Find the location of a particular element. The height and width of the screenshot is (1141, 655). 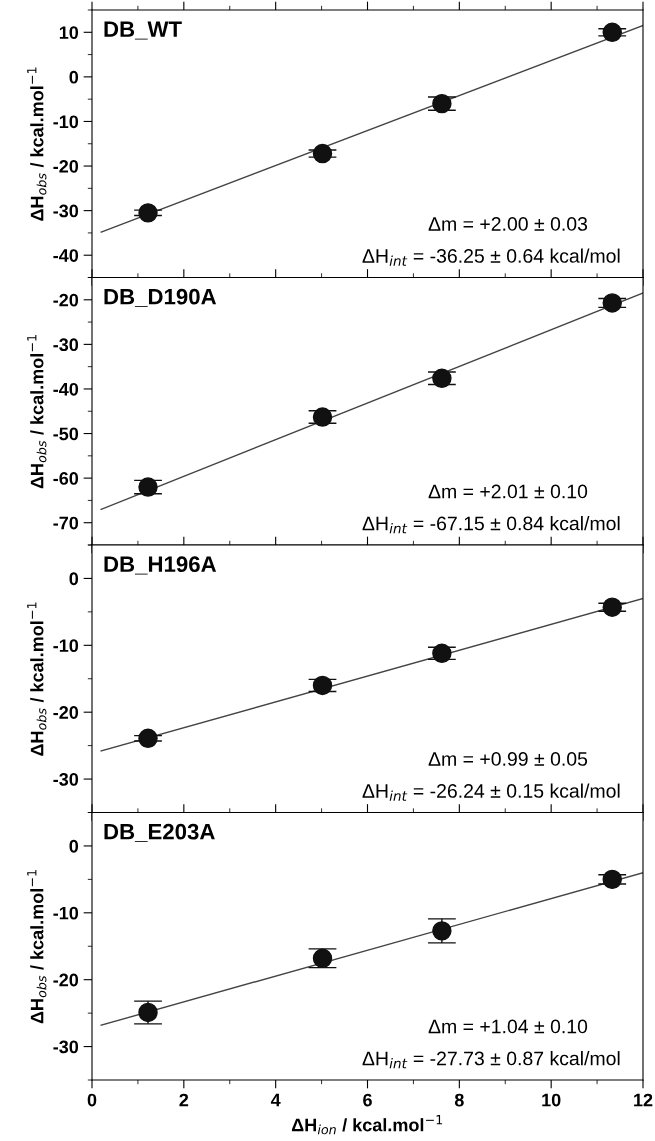

annotation: Δm = +2.01 ± 0.10 is located at coordinates (508, 491).